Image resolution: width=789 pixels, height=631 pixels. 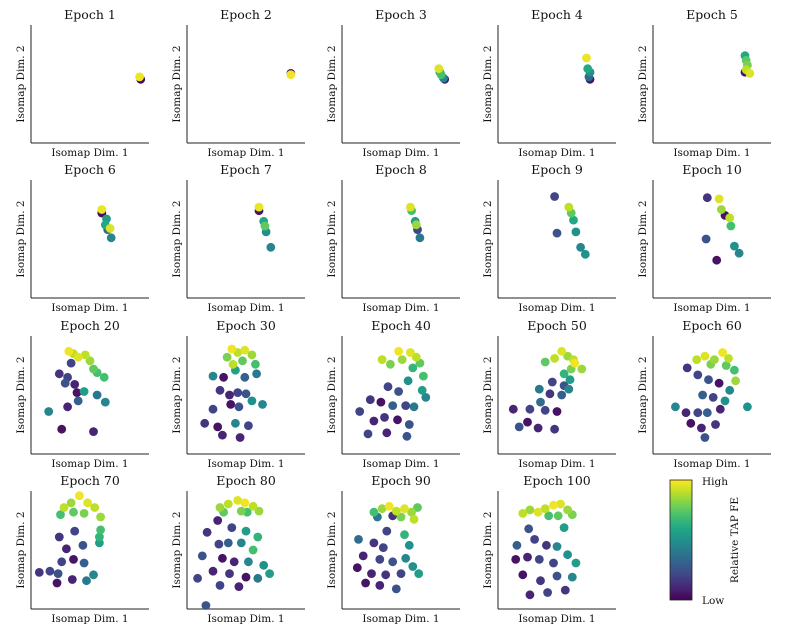 What do you see at coordinates (246, 325) in the screenshot?
I see `subplot-title: Epoch 30` at bounding box center [246, 325].